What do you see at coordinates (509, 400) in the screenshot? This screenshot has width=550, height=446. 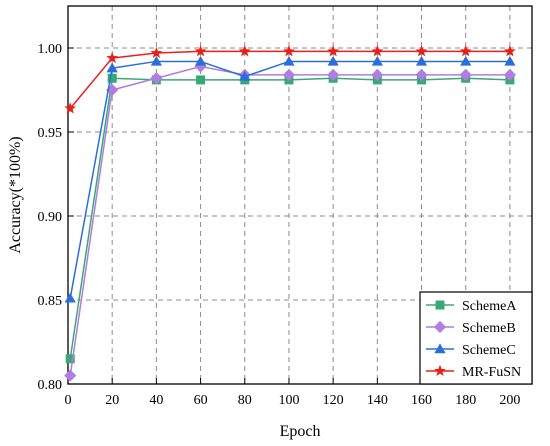 I see `x-tick-label-10: 200` at bounding box center [509, 400].